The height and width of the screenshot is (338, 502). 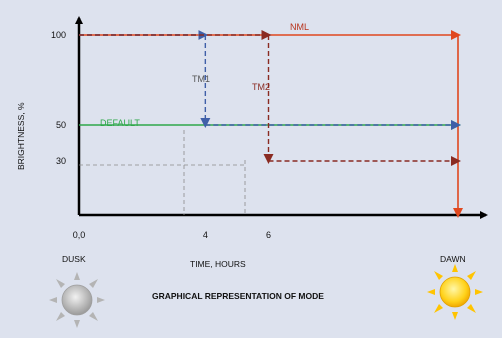 What do you see at coordinates (120, 123) in the screenshot?
I see `series-label-default: DEFAULT` at bounding box center [120, 123].